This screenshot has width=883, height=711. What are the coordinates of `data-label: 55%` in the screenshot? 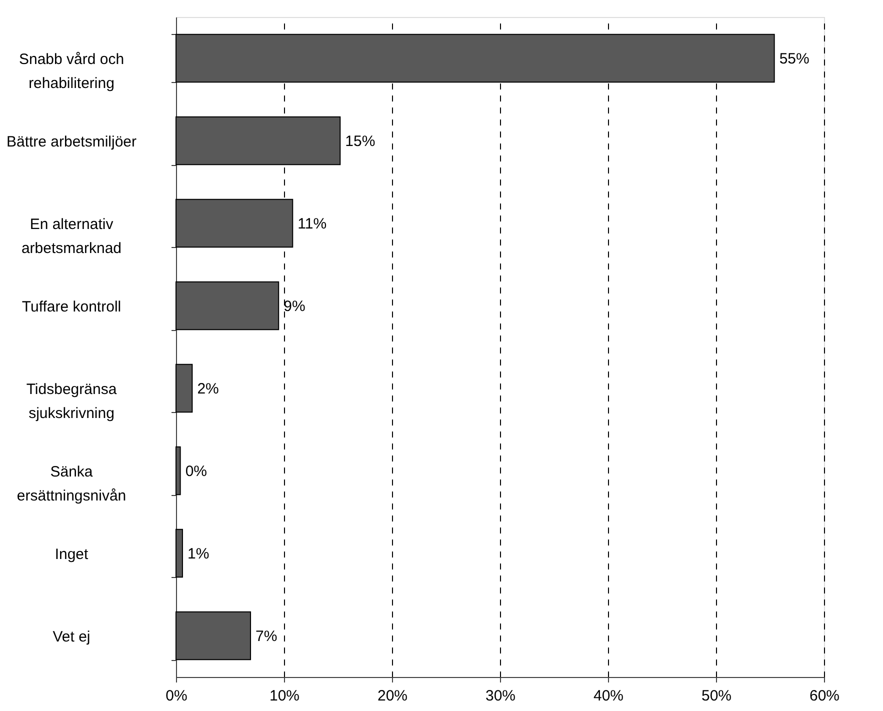 It's located at (794, 59).